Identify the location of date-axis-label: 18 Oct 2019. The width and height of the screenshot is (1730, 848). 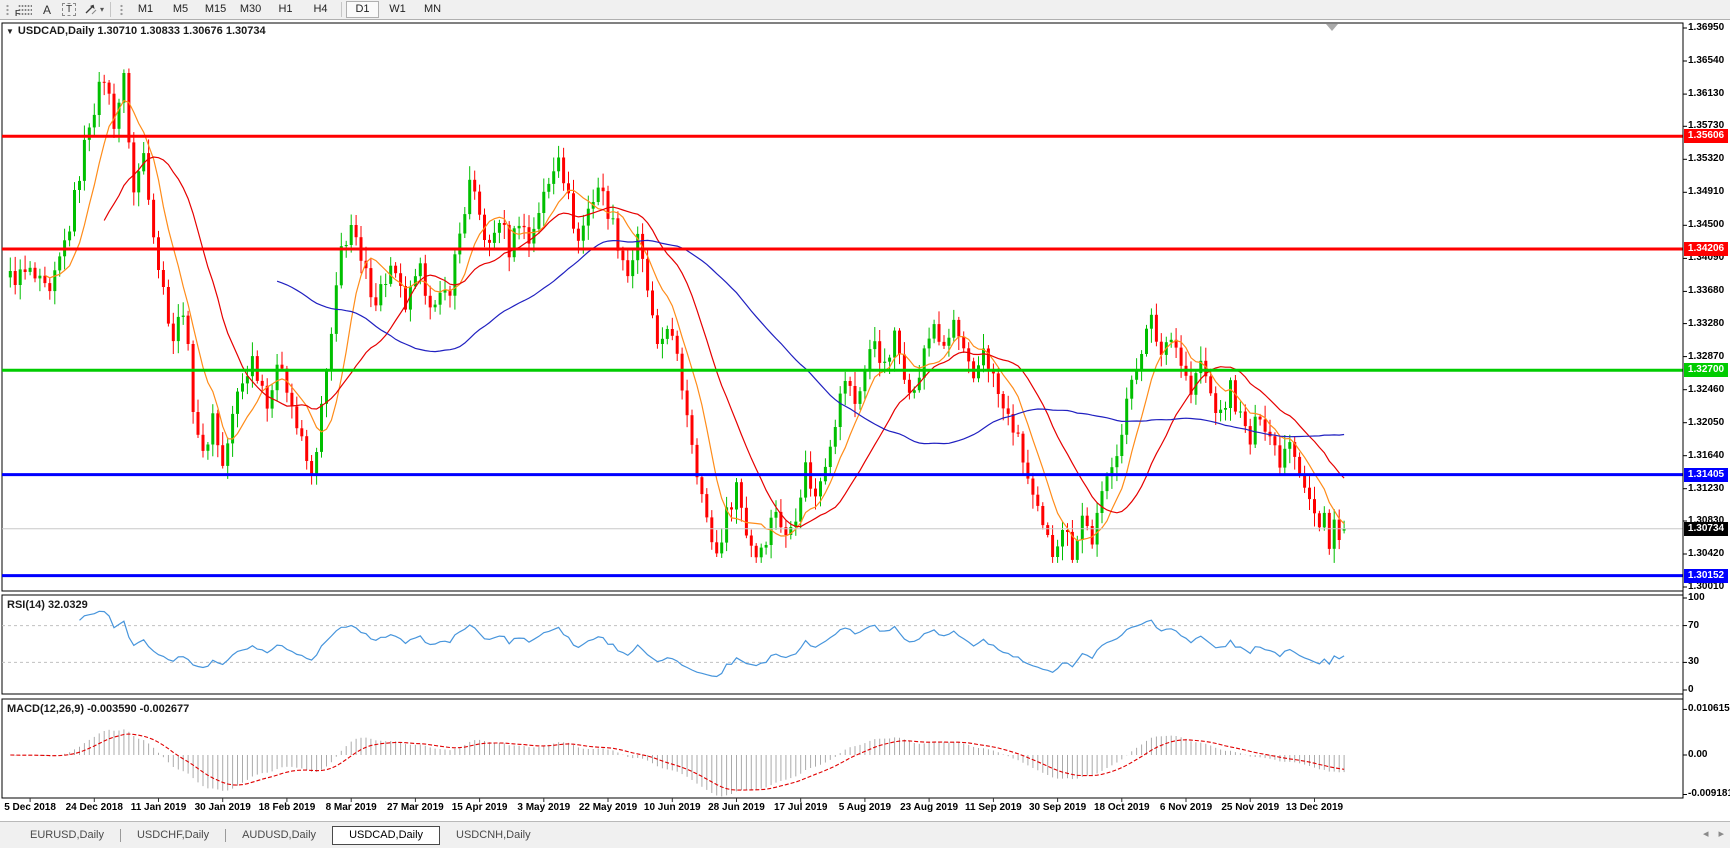
(1121, 807).